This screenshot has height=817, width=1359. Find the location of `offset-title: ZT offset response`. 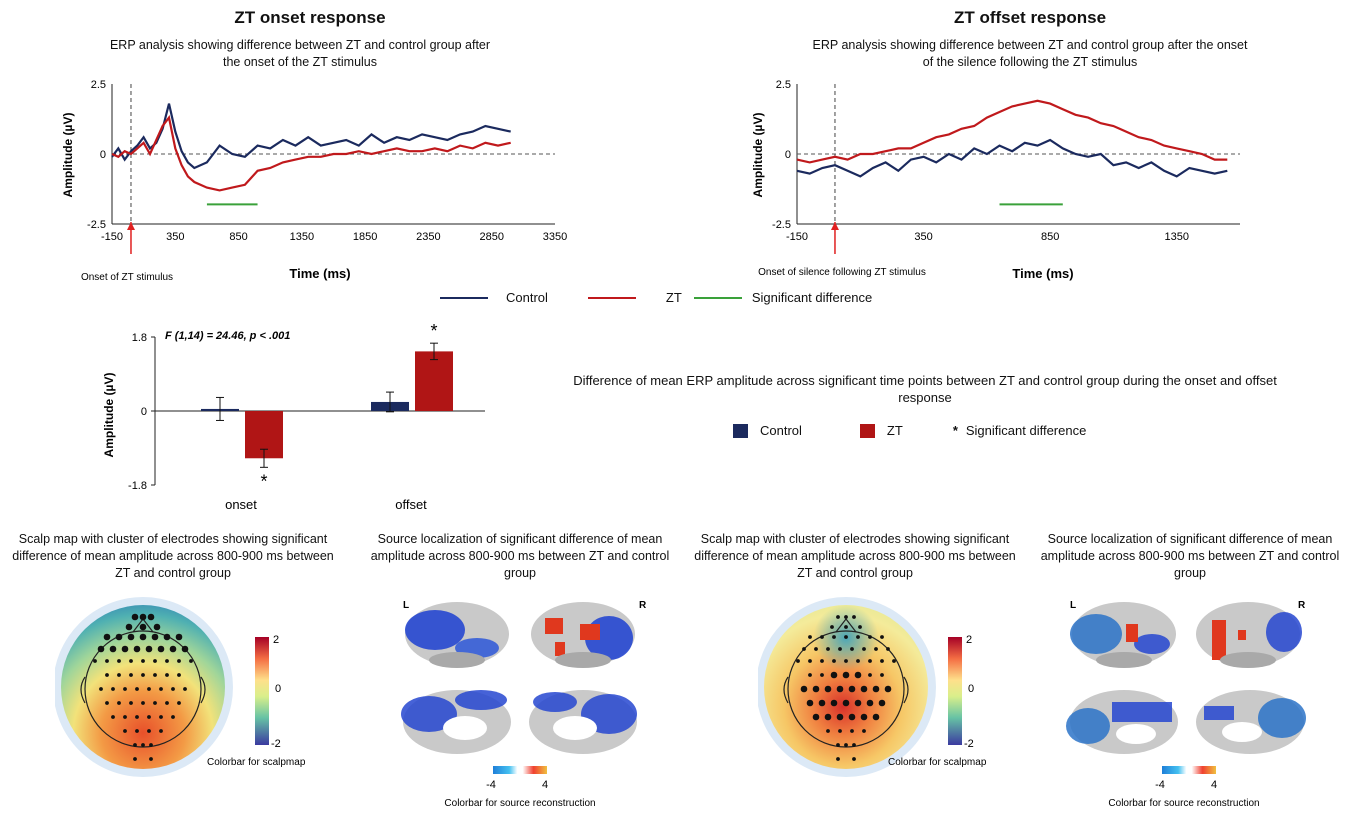

offset-title: ZT offset response is located at coordinates (1030, 17).